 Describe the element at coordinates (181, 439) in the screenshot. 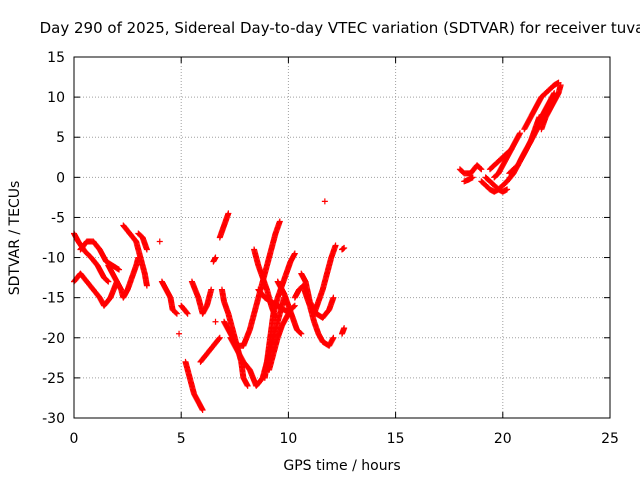

I see `x-tick-label: 5` at that location.